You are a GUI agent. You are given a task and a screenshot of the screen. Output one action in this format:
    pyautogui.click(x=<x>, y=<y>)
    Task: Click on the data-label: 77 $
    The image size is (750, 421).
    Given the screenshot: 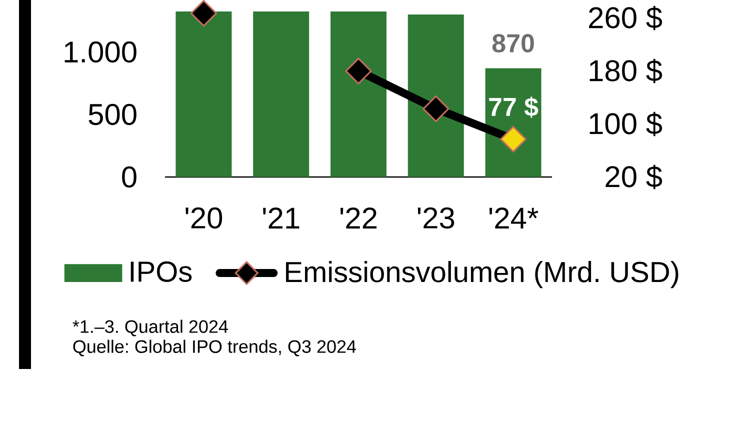 What is the action you would take?
    pyautogui.click(x=513, y=107)
    